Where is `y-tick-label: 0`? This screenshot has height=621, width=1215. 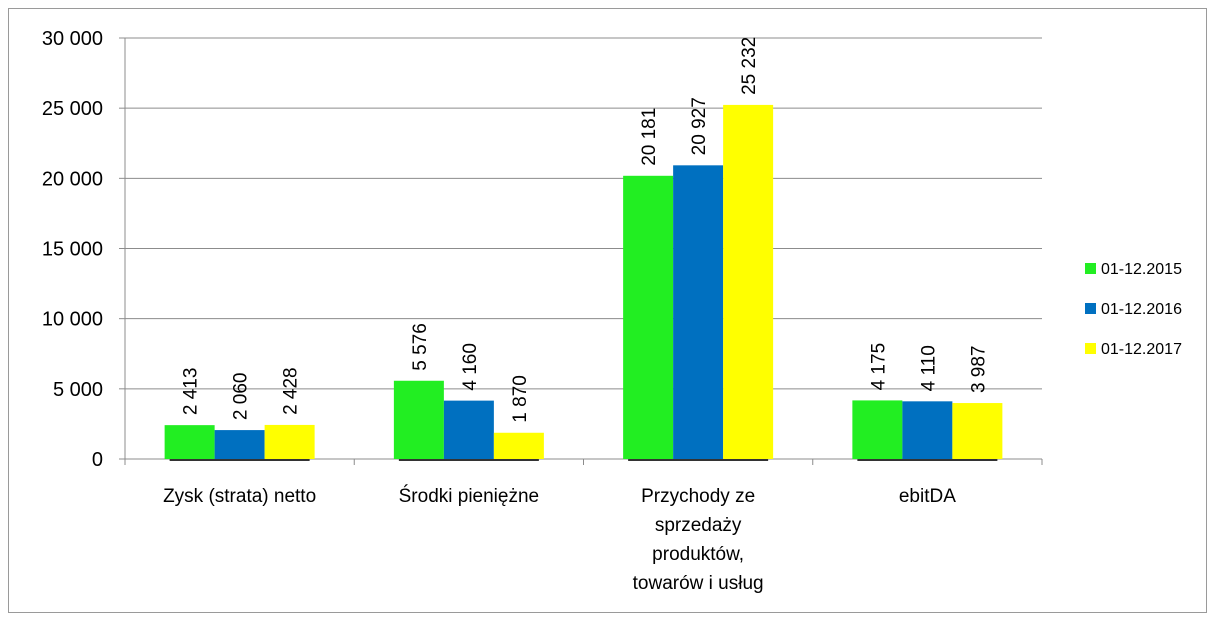
y-tick-label: 0 is located at coordinates (97, 460).